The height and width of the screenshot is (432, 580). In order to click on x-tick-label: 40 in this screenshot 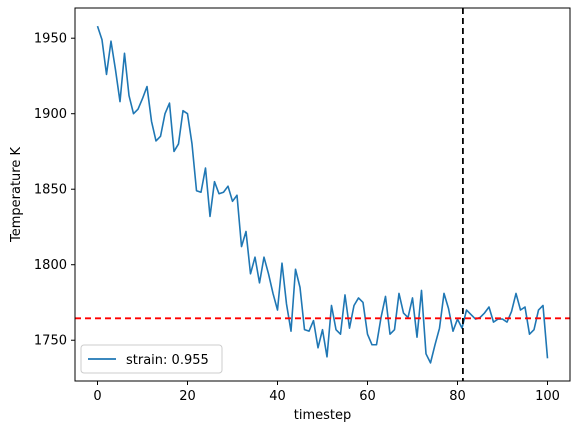, I will do `click(277, 396)`.